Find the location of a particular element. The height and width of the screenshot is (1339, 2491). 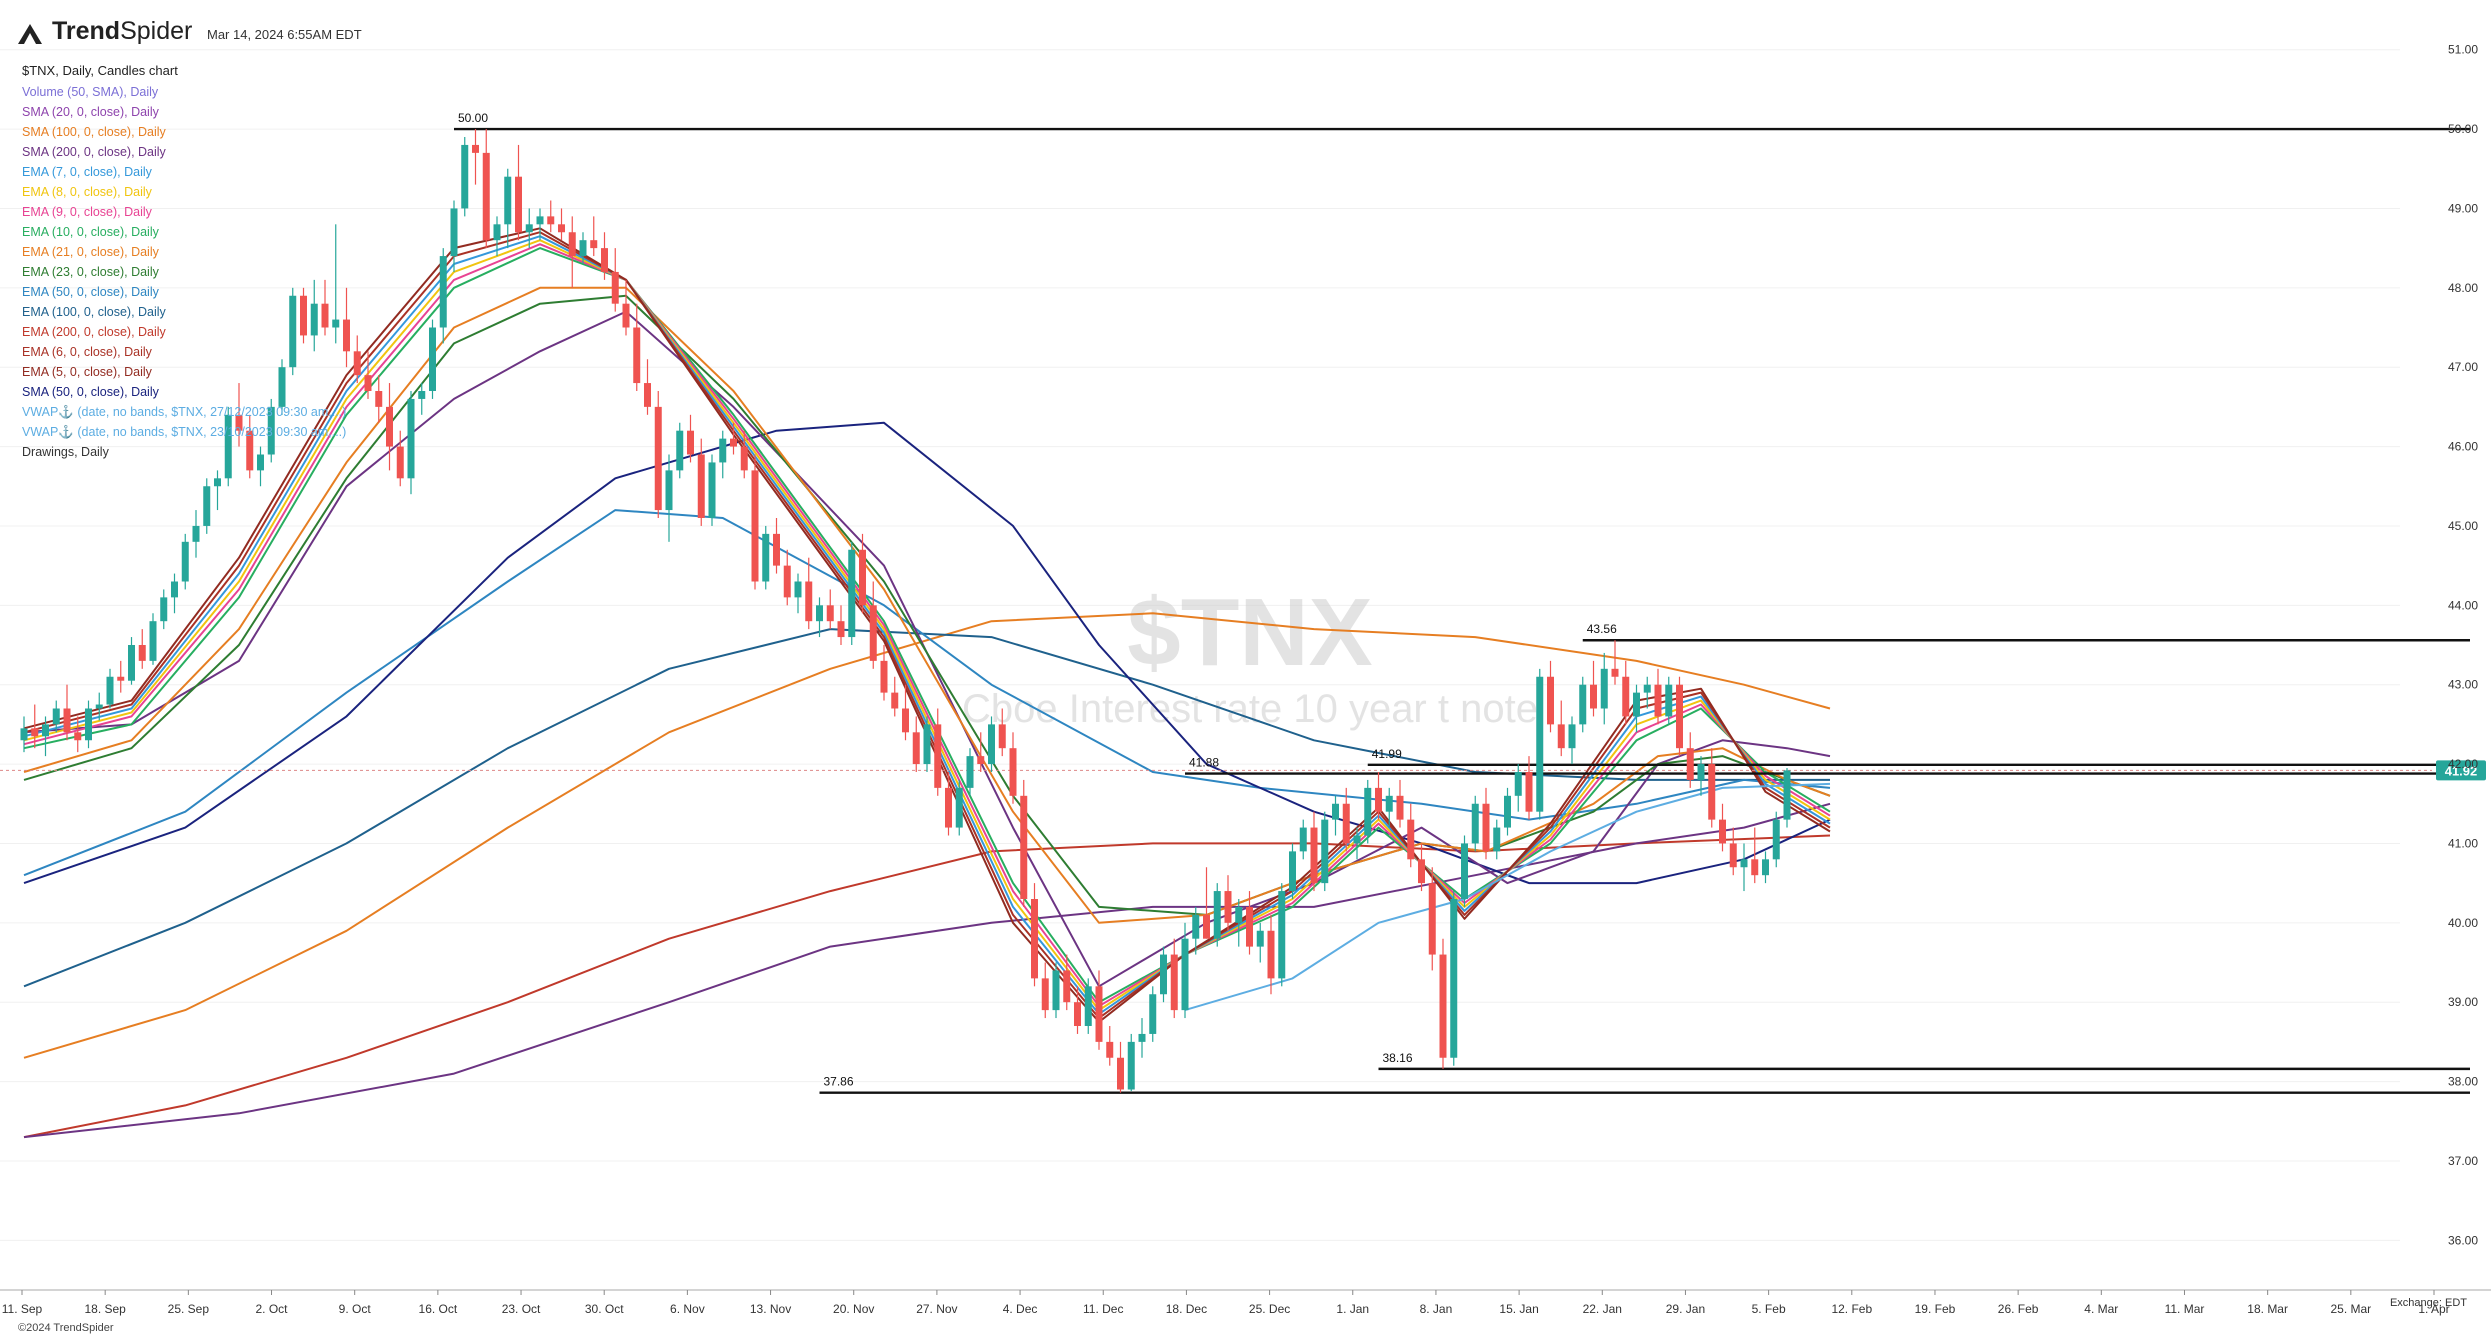

legend-item: SMA (50, 0, close), Daily is located at coordinates (90, 392).